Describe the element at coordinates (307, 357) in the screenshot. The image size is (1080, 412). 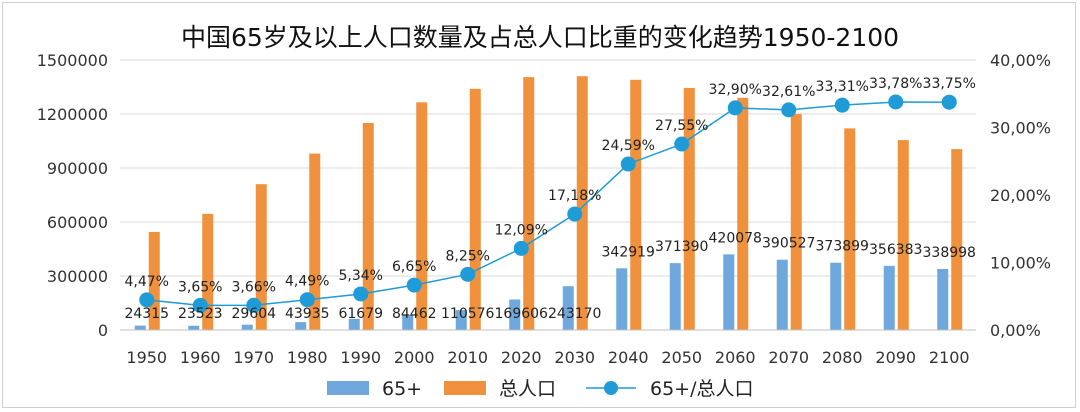
I see `x-tick-label: 1980` at that location.